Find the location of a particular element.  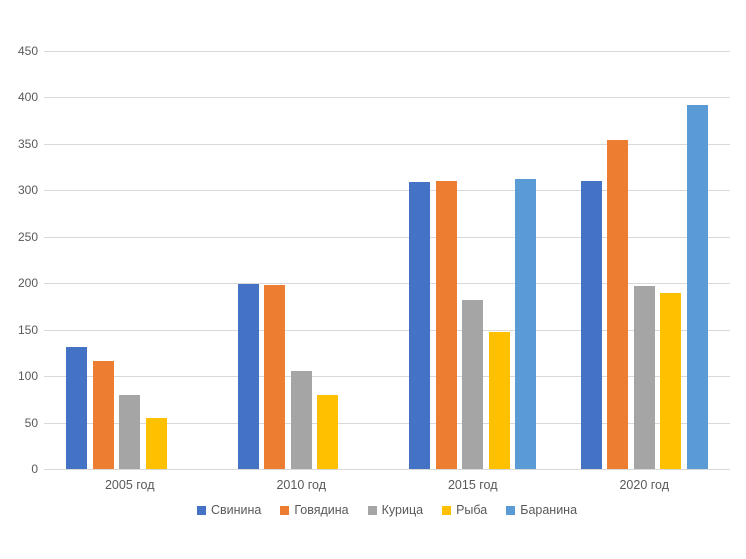

bar-Говядина-2020 год is located at coordinates (618, 304).